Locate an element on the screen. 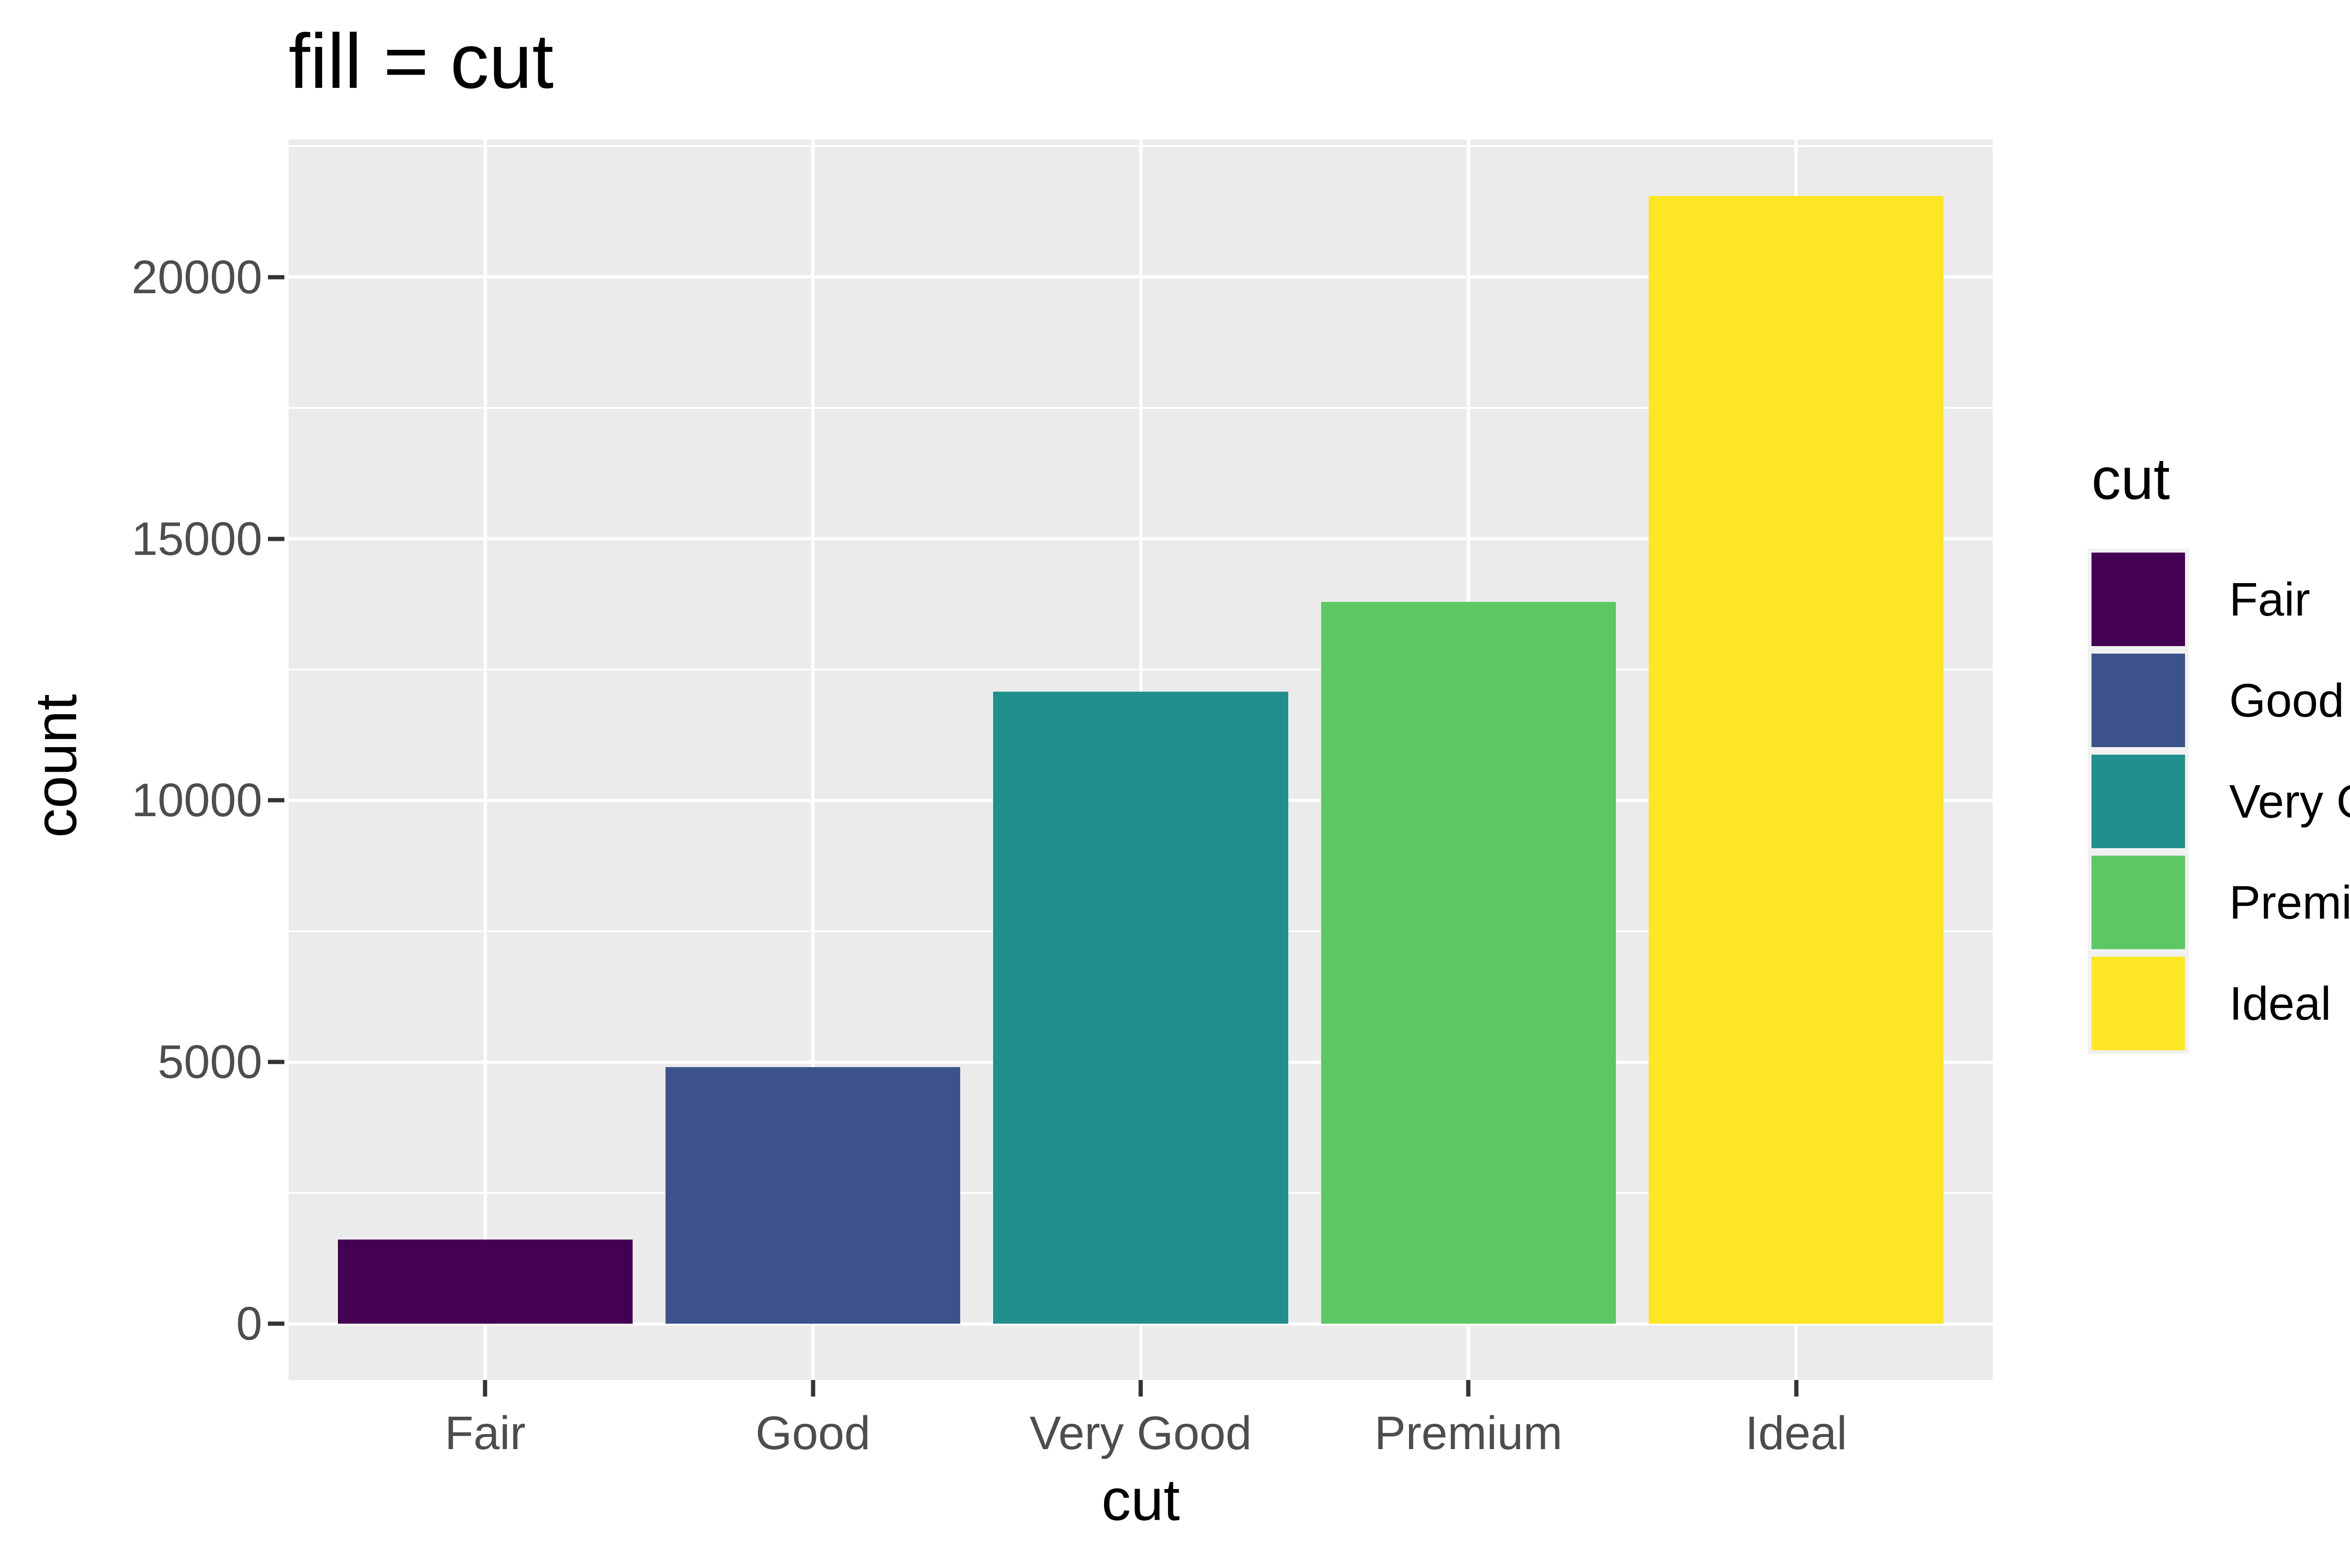 The height and width of the screenshot is (1568, 2350). bar-good is located at coordinates (813, 1195).